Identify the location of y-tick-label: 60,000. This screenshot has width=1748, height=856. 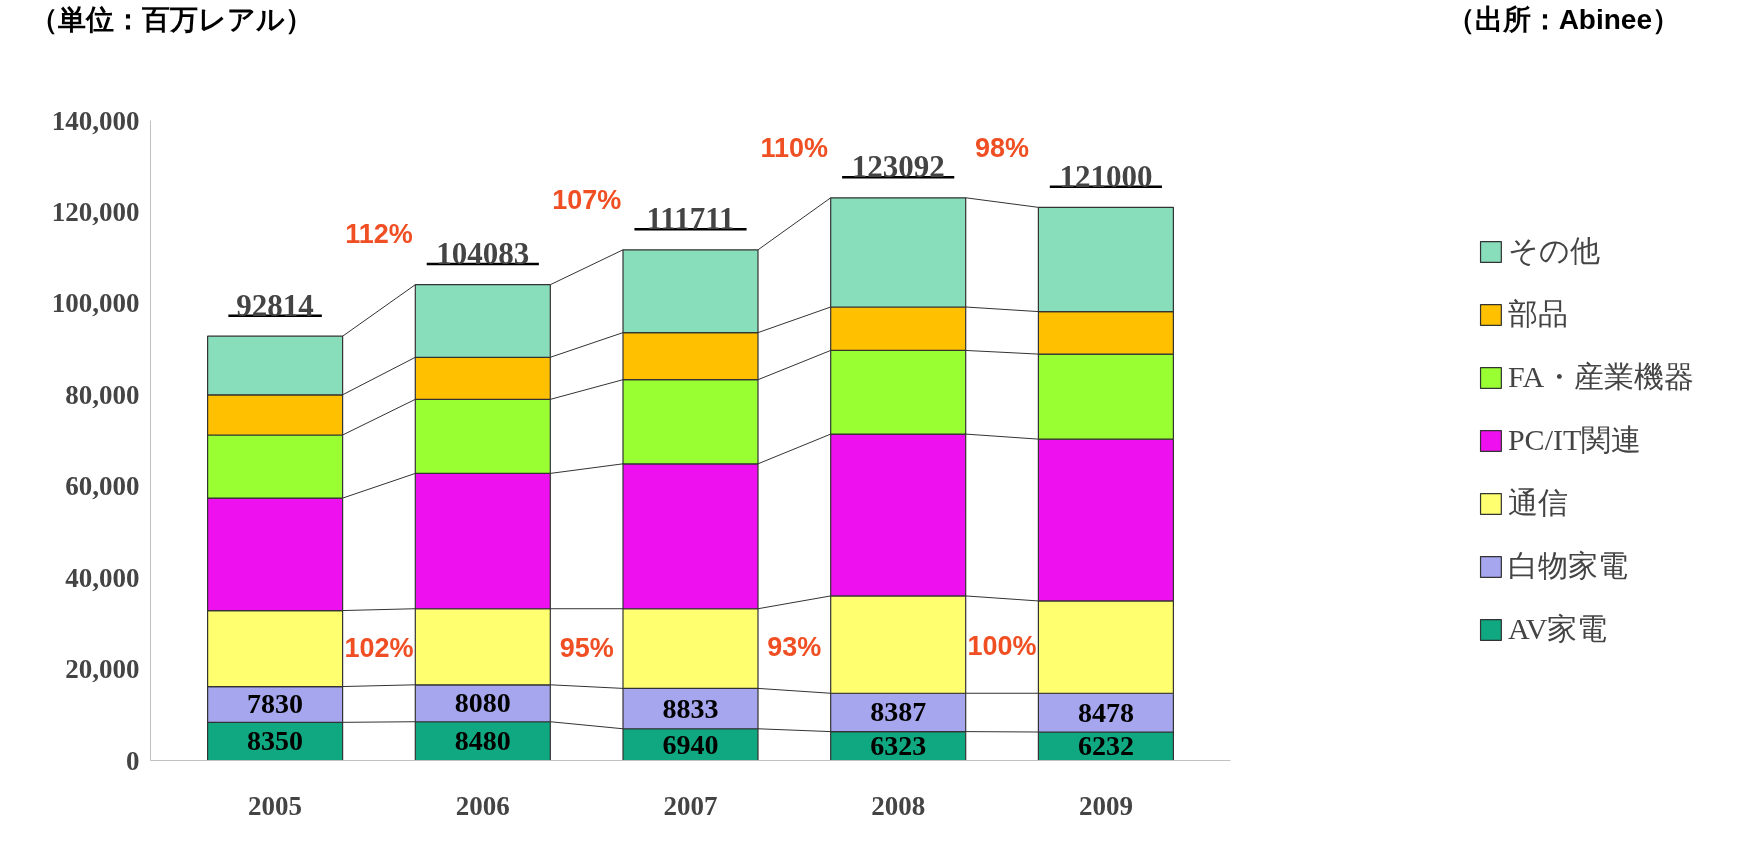
(102, 486).